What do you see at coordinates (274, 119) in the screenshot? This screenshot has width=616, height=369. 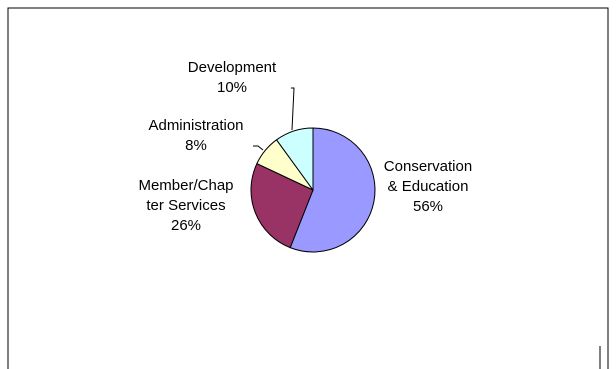 I see `leader-lines` at bounding box center [274, 119].